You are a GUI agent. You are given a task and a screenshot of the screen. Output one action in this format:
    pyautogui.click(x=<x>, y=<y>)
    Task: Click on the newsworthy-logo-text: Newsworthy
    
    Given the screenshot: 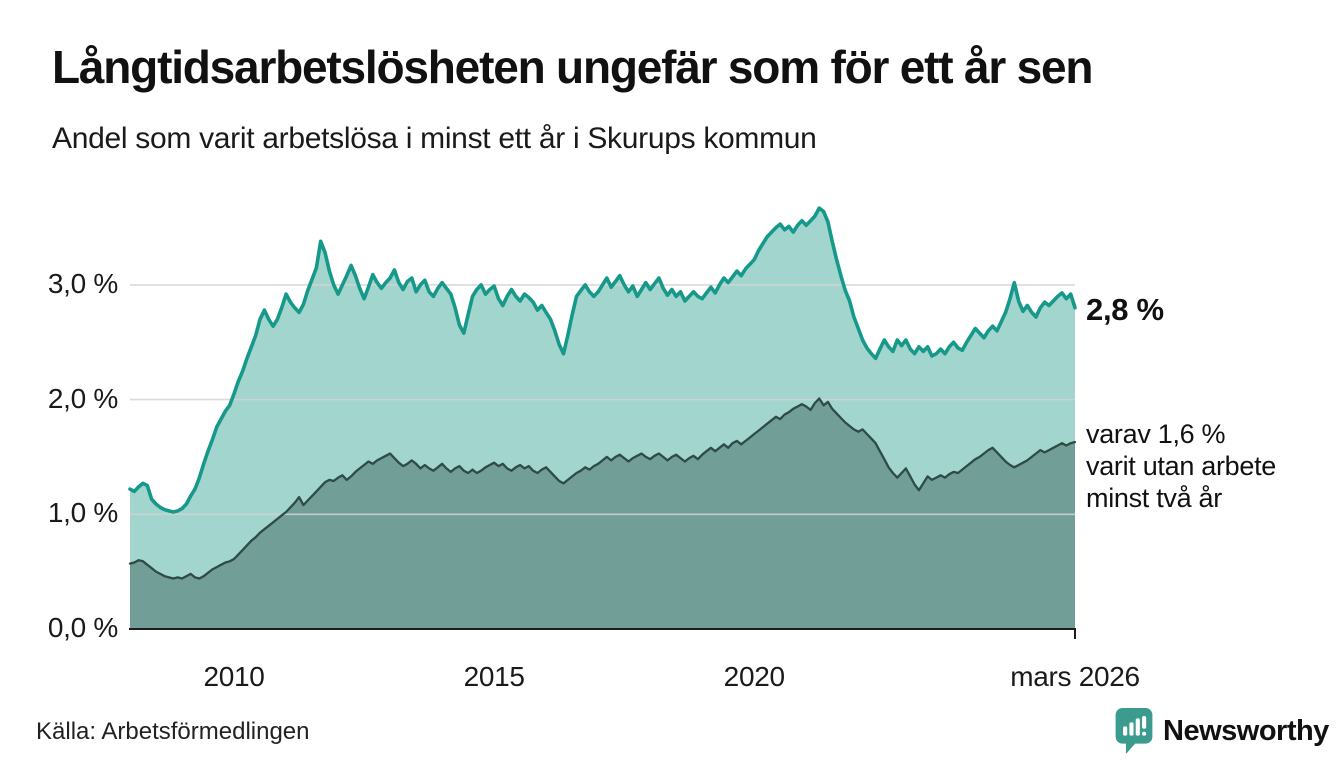 What is the action you would take?
    pyautogui.click(x=1246, y=730)
    